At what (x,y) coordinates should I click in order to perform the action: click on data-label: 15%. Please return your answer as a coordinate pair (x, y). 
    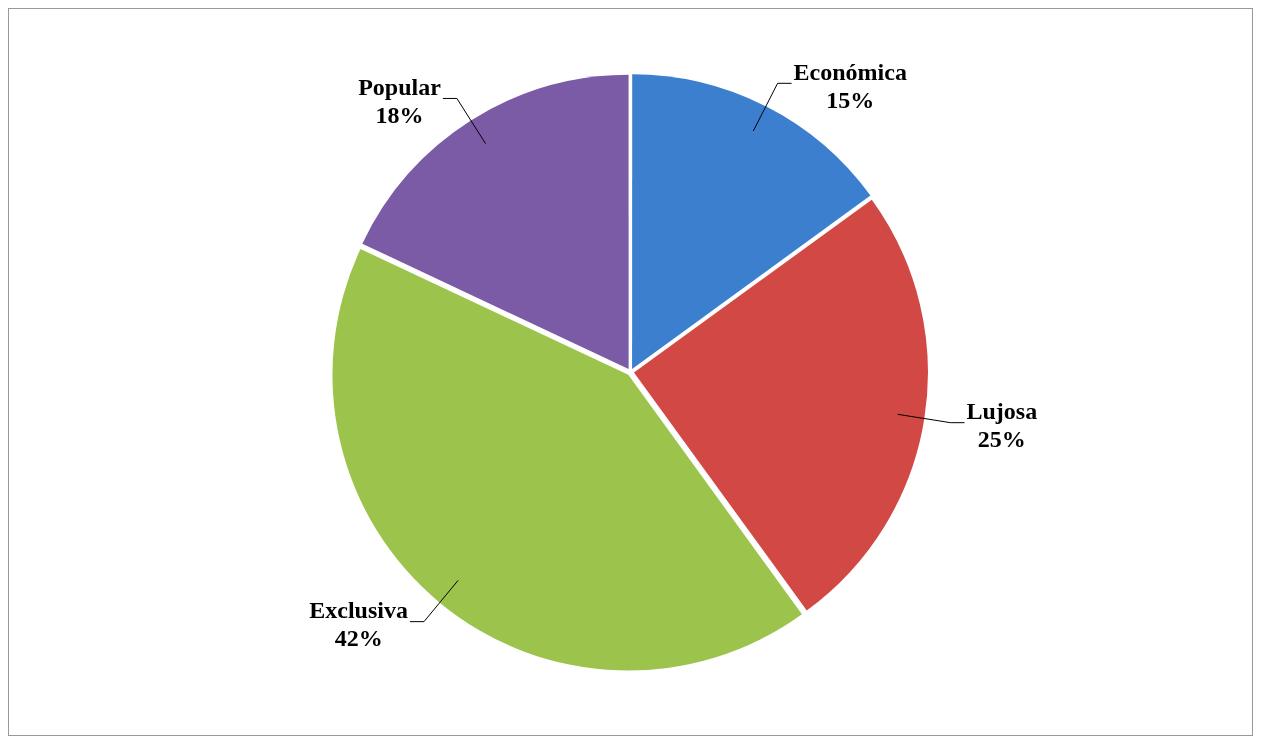
    Looking at the image, I should click on (850, 99).